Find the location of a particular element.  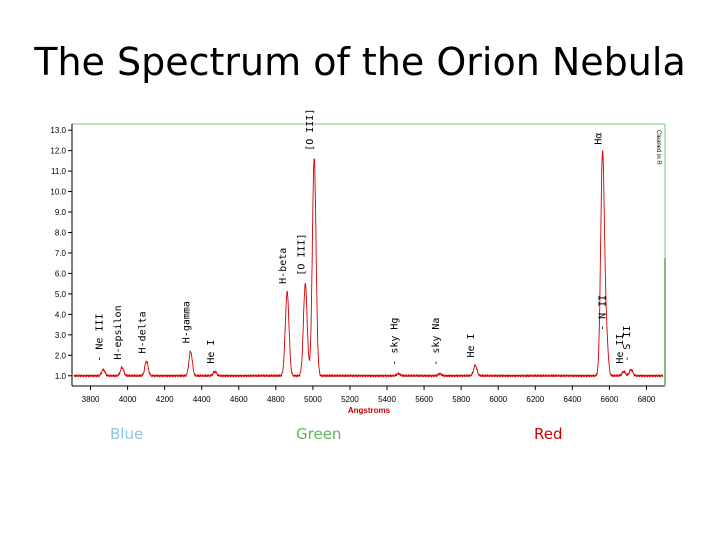

y-tick-label: 12.0 is located at coordinates (58, 151).